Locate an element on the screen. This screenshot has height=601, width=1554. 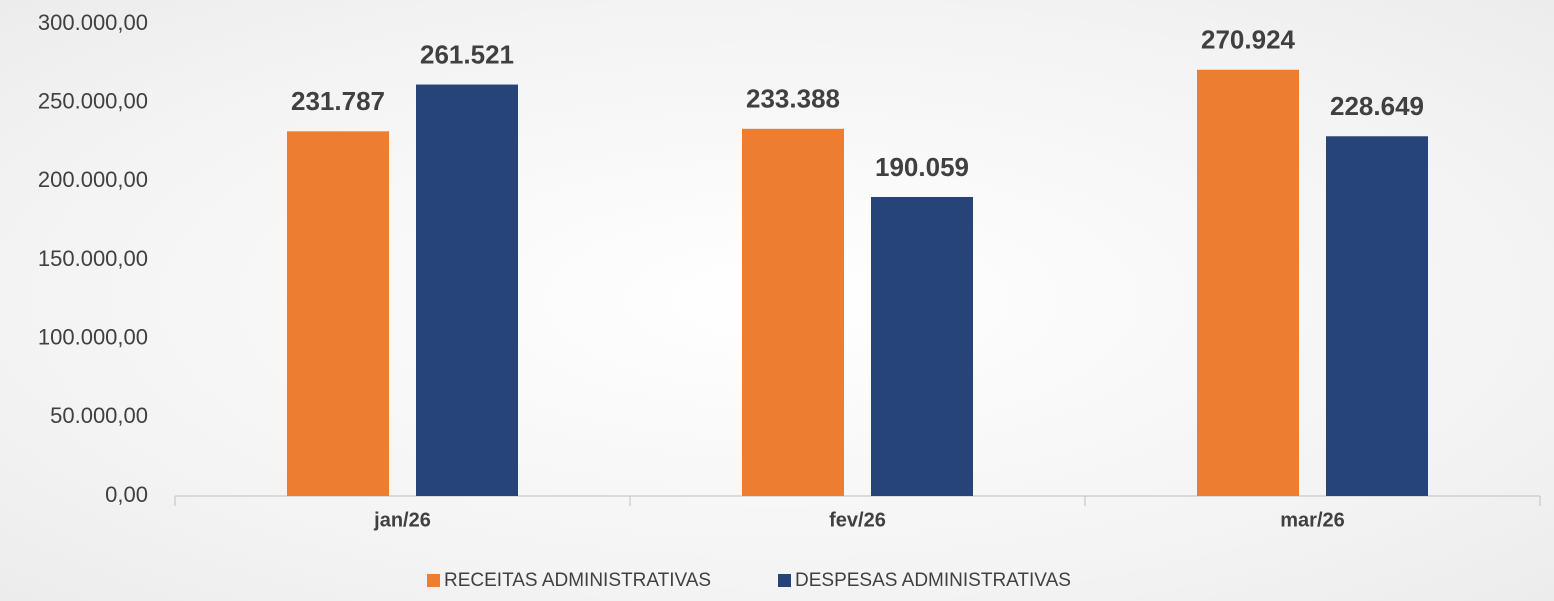
value-label: 233.388 is located at coordinates (793, 99).